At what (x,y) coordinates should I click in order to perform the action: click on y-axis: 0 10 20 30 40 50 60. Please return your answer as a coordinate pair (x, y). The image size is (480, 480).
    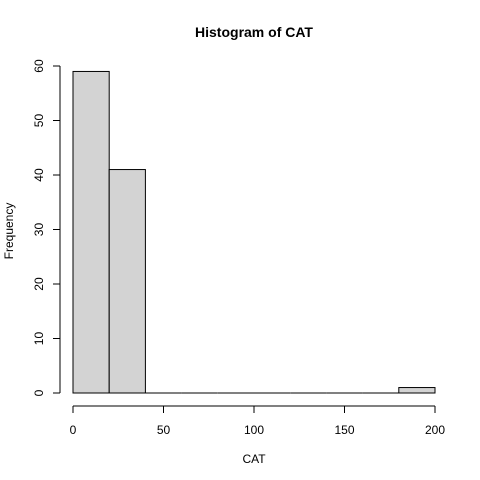
    Looking at the image, I should click on (46, 227).